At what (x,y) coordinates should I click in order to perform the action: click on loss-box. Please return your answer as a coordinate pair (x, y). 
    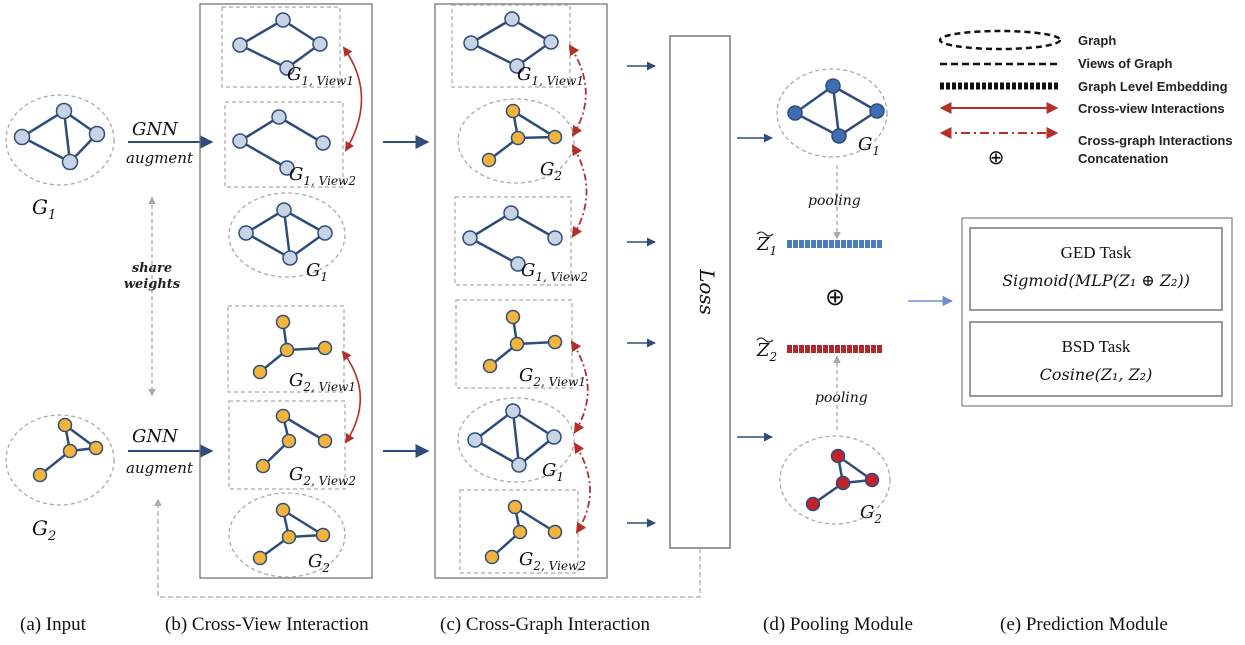
    Looking at the image, I should click on (700, 292).